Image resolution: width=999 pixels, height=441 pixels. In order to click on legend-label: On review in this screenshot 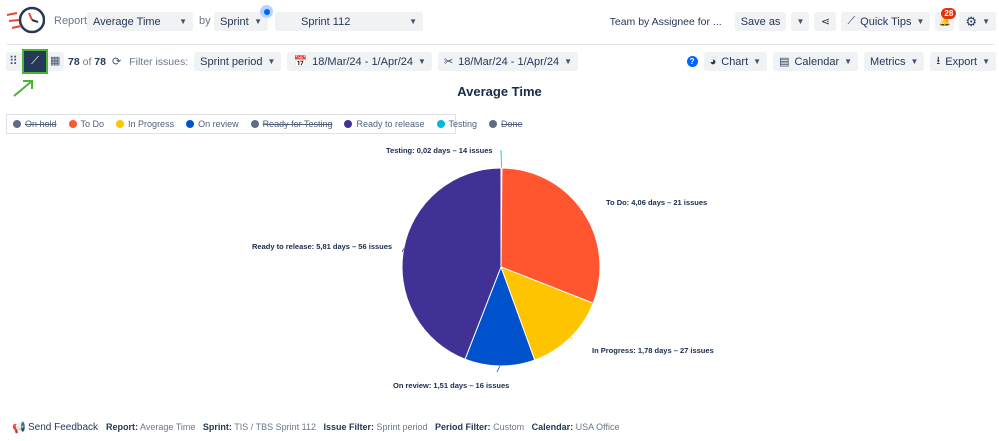, I will do `click(218, 124)`.